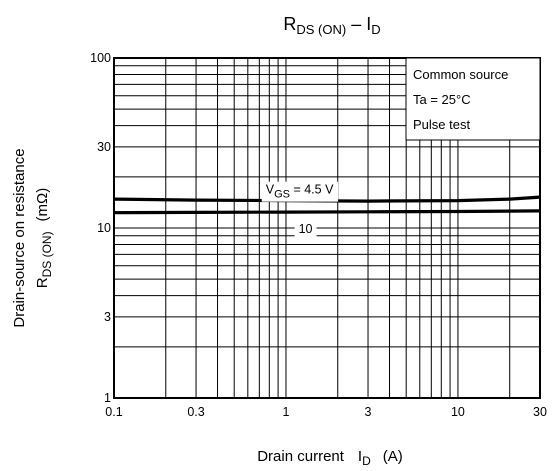  I want to click on legend-line: Pulse test, so click(441, 124).